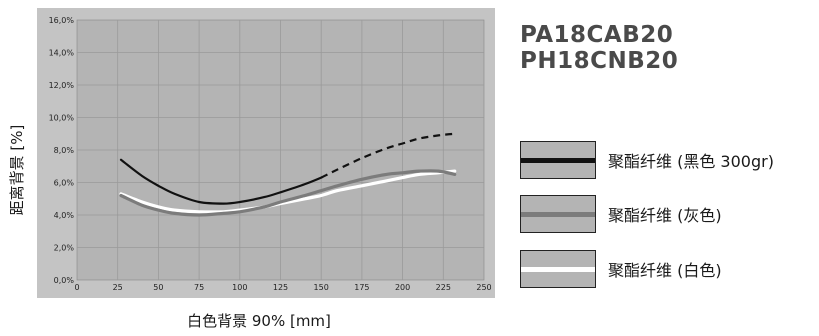 The width and height of the screenshot is (819, 336). I want to click on legend-stripe-white, so click(558, 269).